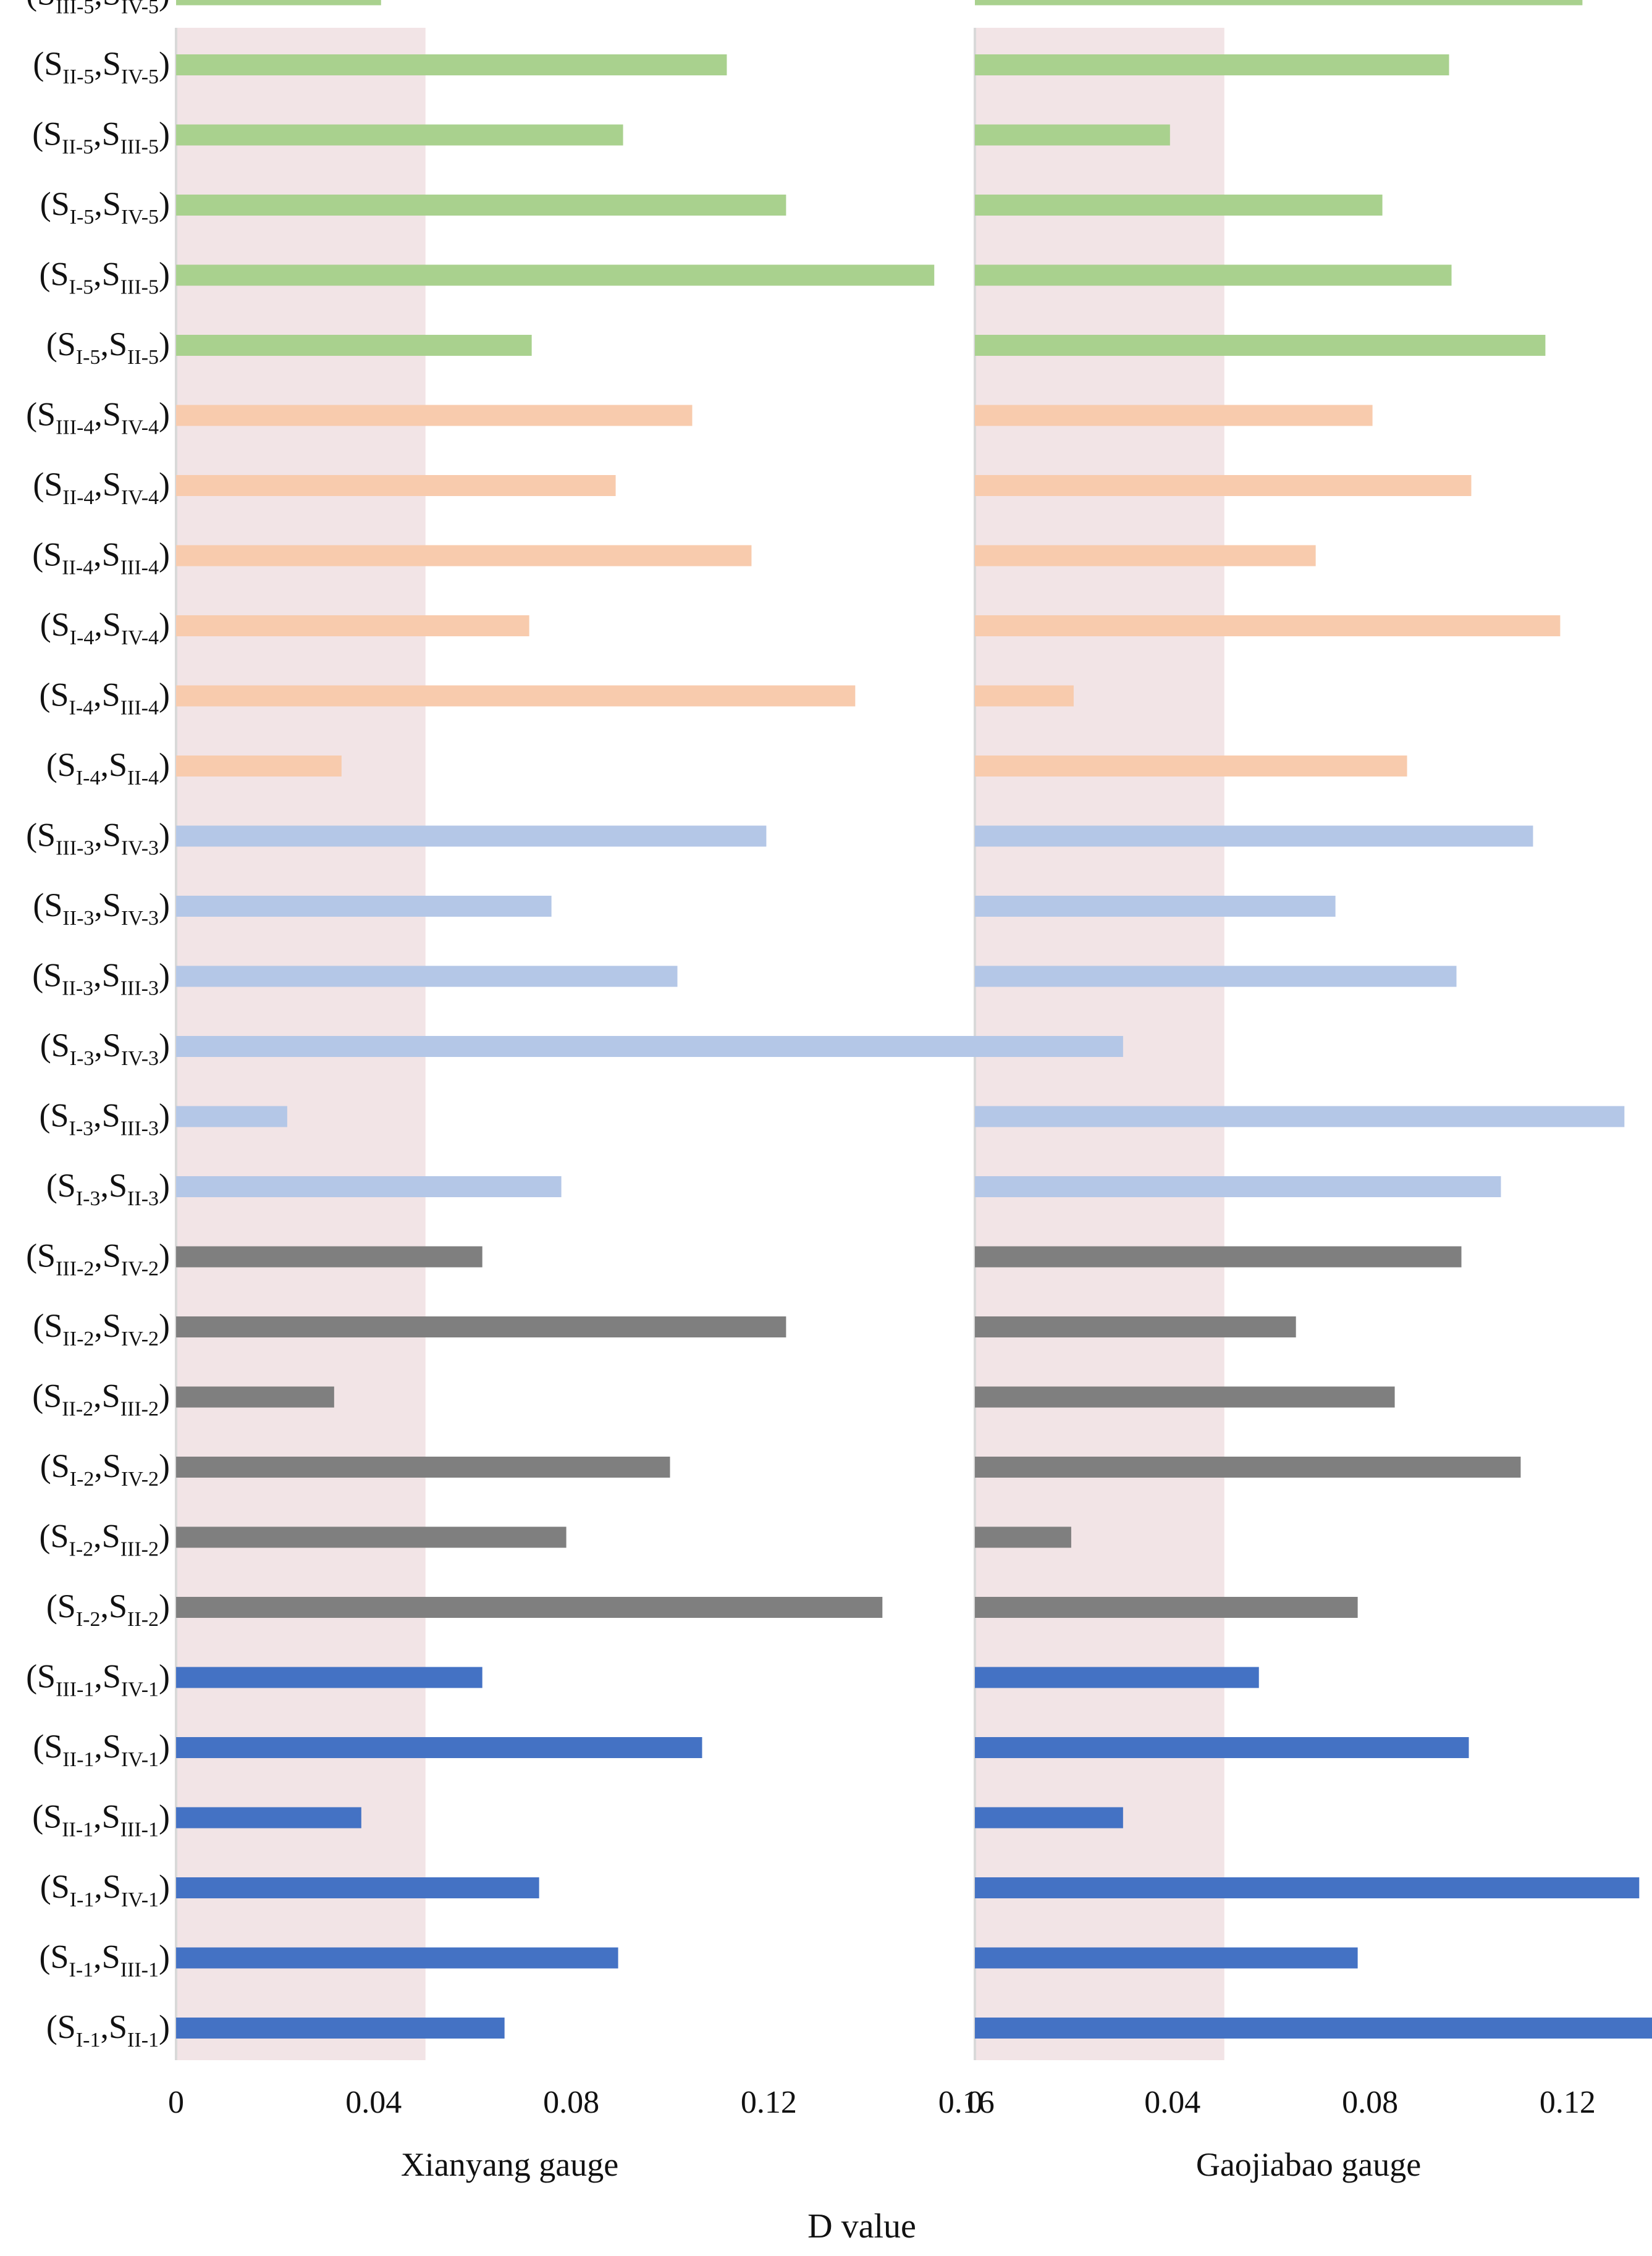 The image size is (1652, 2256). Describe the element at coordinates (139, 568) in the screenshot. I see `category-label-subscript: III-4` at that location.